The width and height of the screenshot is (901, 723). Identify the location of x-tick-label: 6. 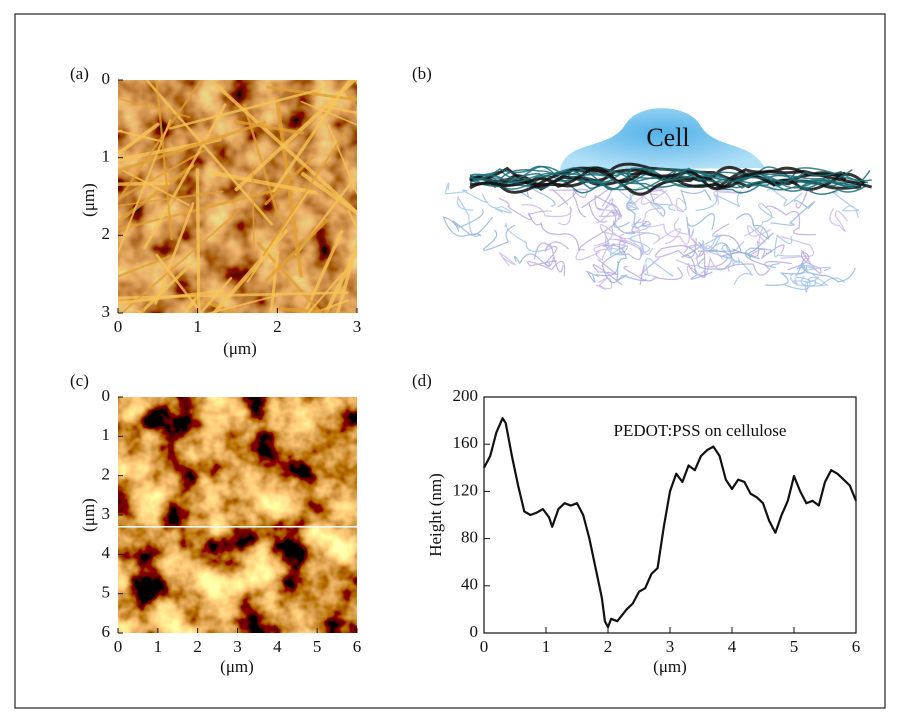
(357, 646).